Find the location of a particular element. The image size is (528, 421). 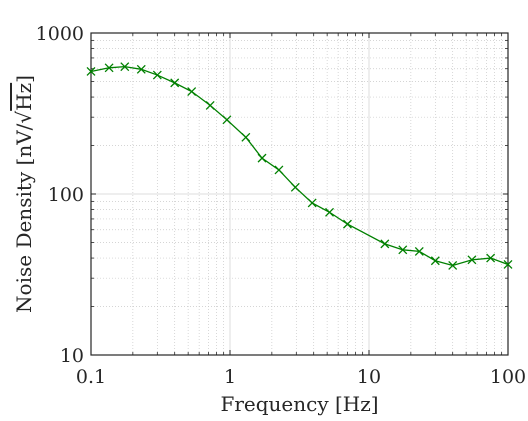

y-axis-label-radicand: Hz is located at coordinates (24, 97).